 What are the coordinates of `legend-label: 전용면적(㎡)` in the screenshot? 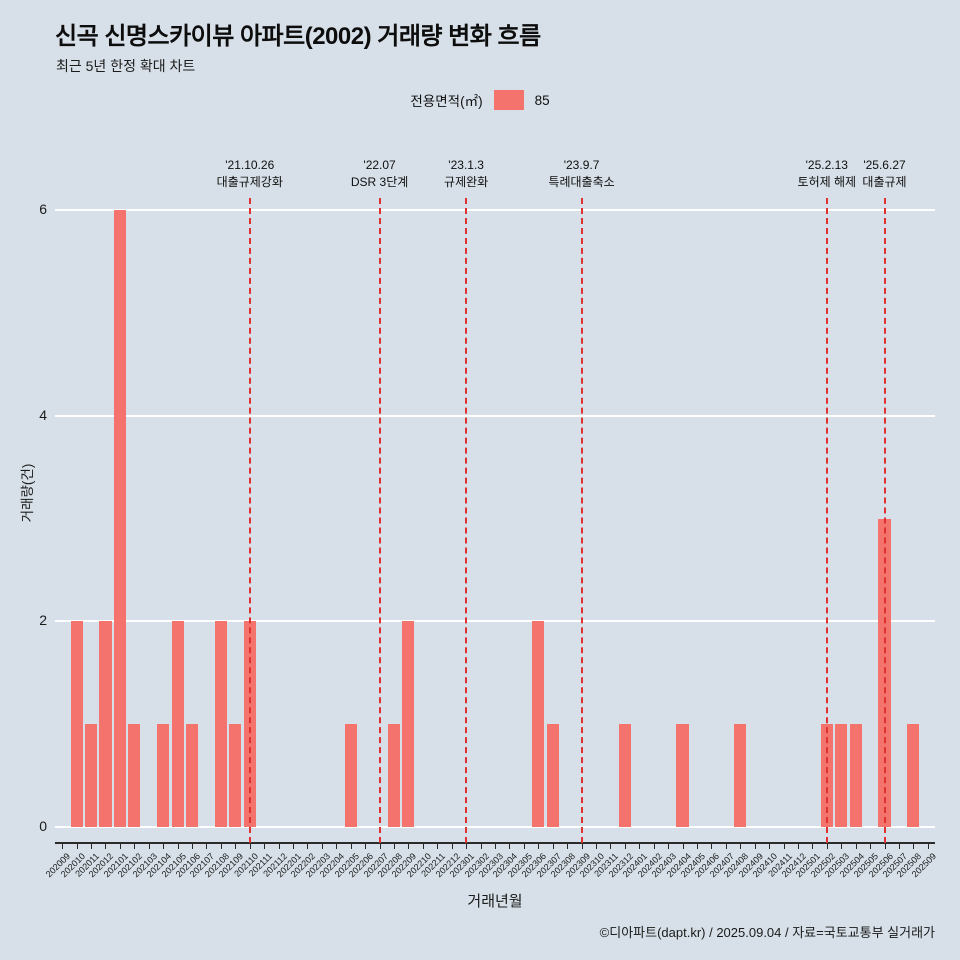 It's located at (446, 101).